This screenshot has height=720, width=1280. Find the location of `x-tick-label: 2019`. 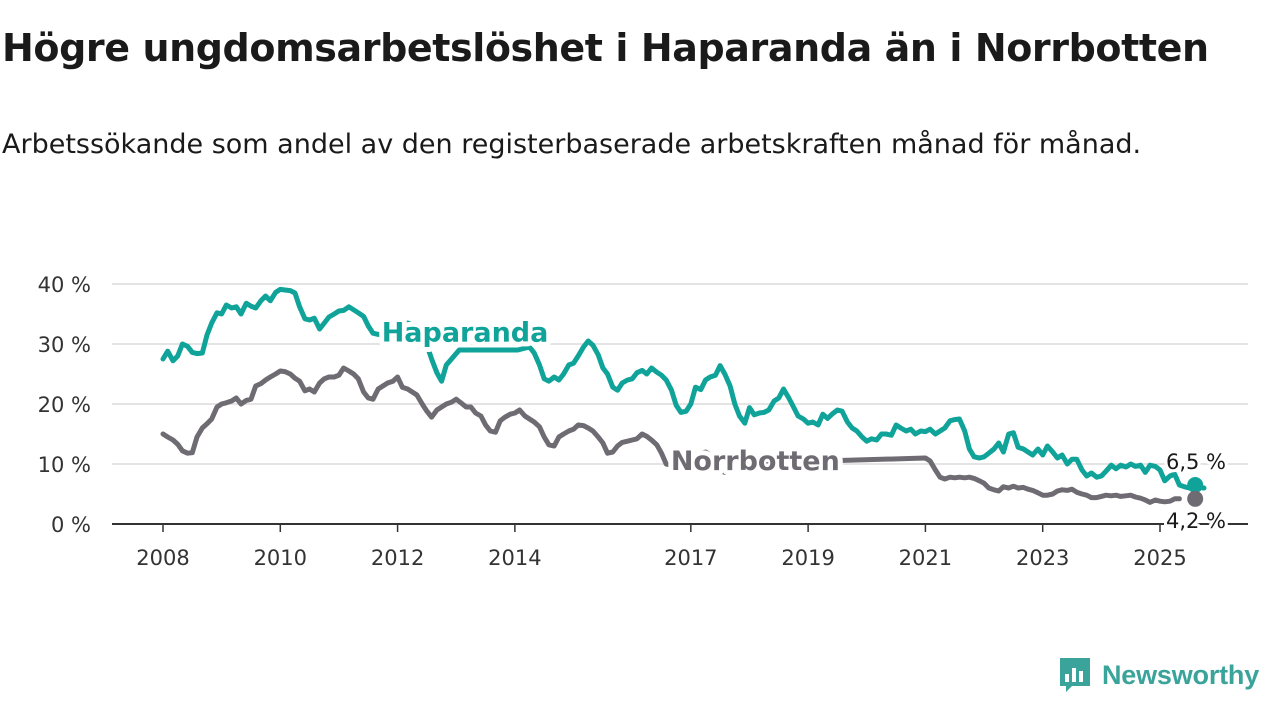

x-tick-label: 2019 is located at coordinates (807, 558).